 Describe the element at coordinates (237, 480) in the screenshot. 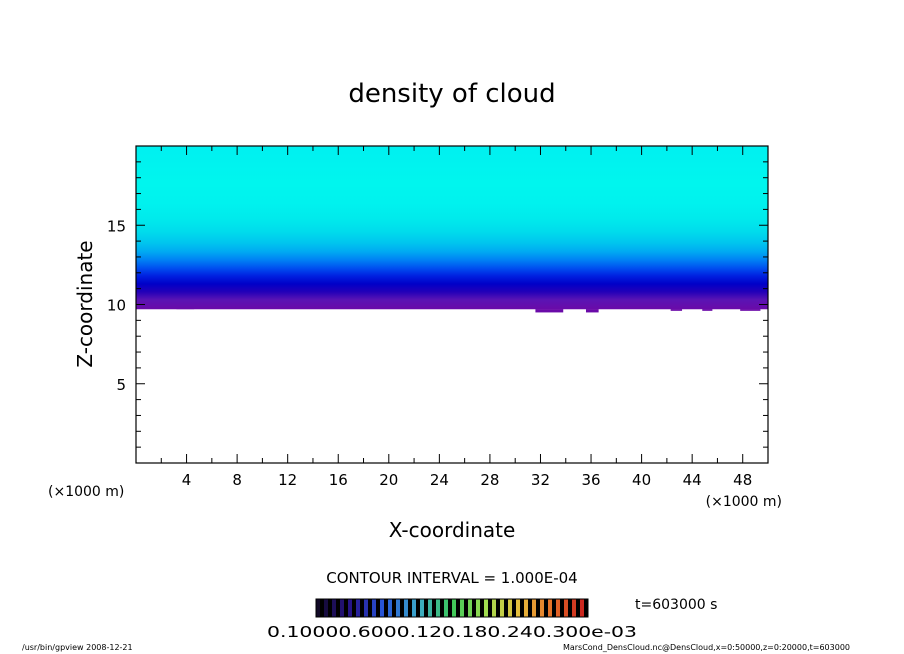

I see `x-tick-label: 8` at that location.